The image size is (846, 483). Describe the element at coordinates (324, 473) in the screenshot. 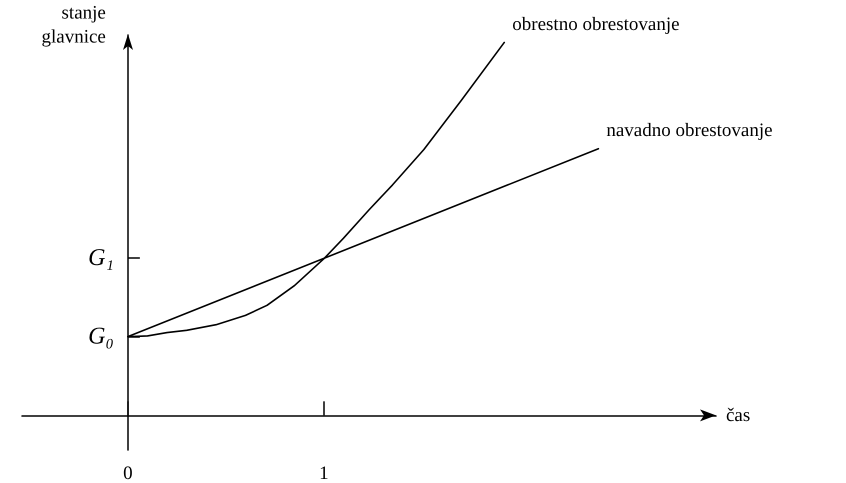

I see `x-tick-label: 1` at that location.